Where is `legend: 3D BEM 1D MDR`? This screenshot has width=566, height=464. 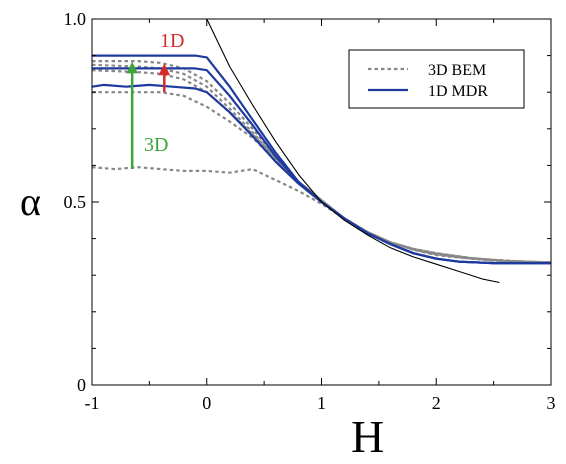
legend: 3D BEM 1D MDR is located at coordinates (436, 79).